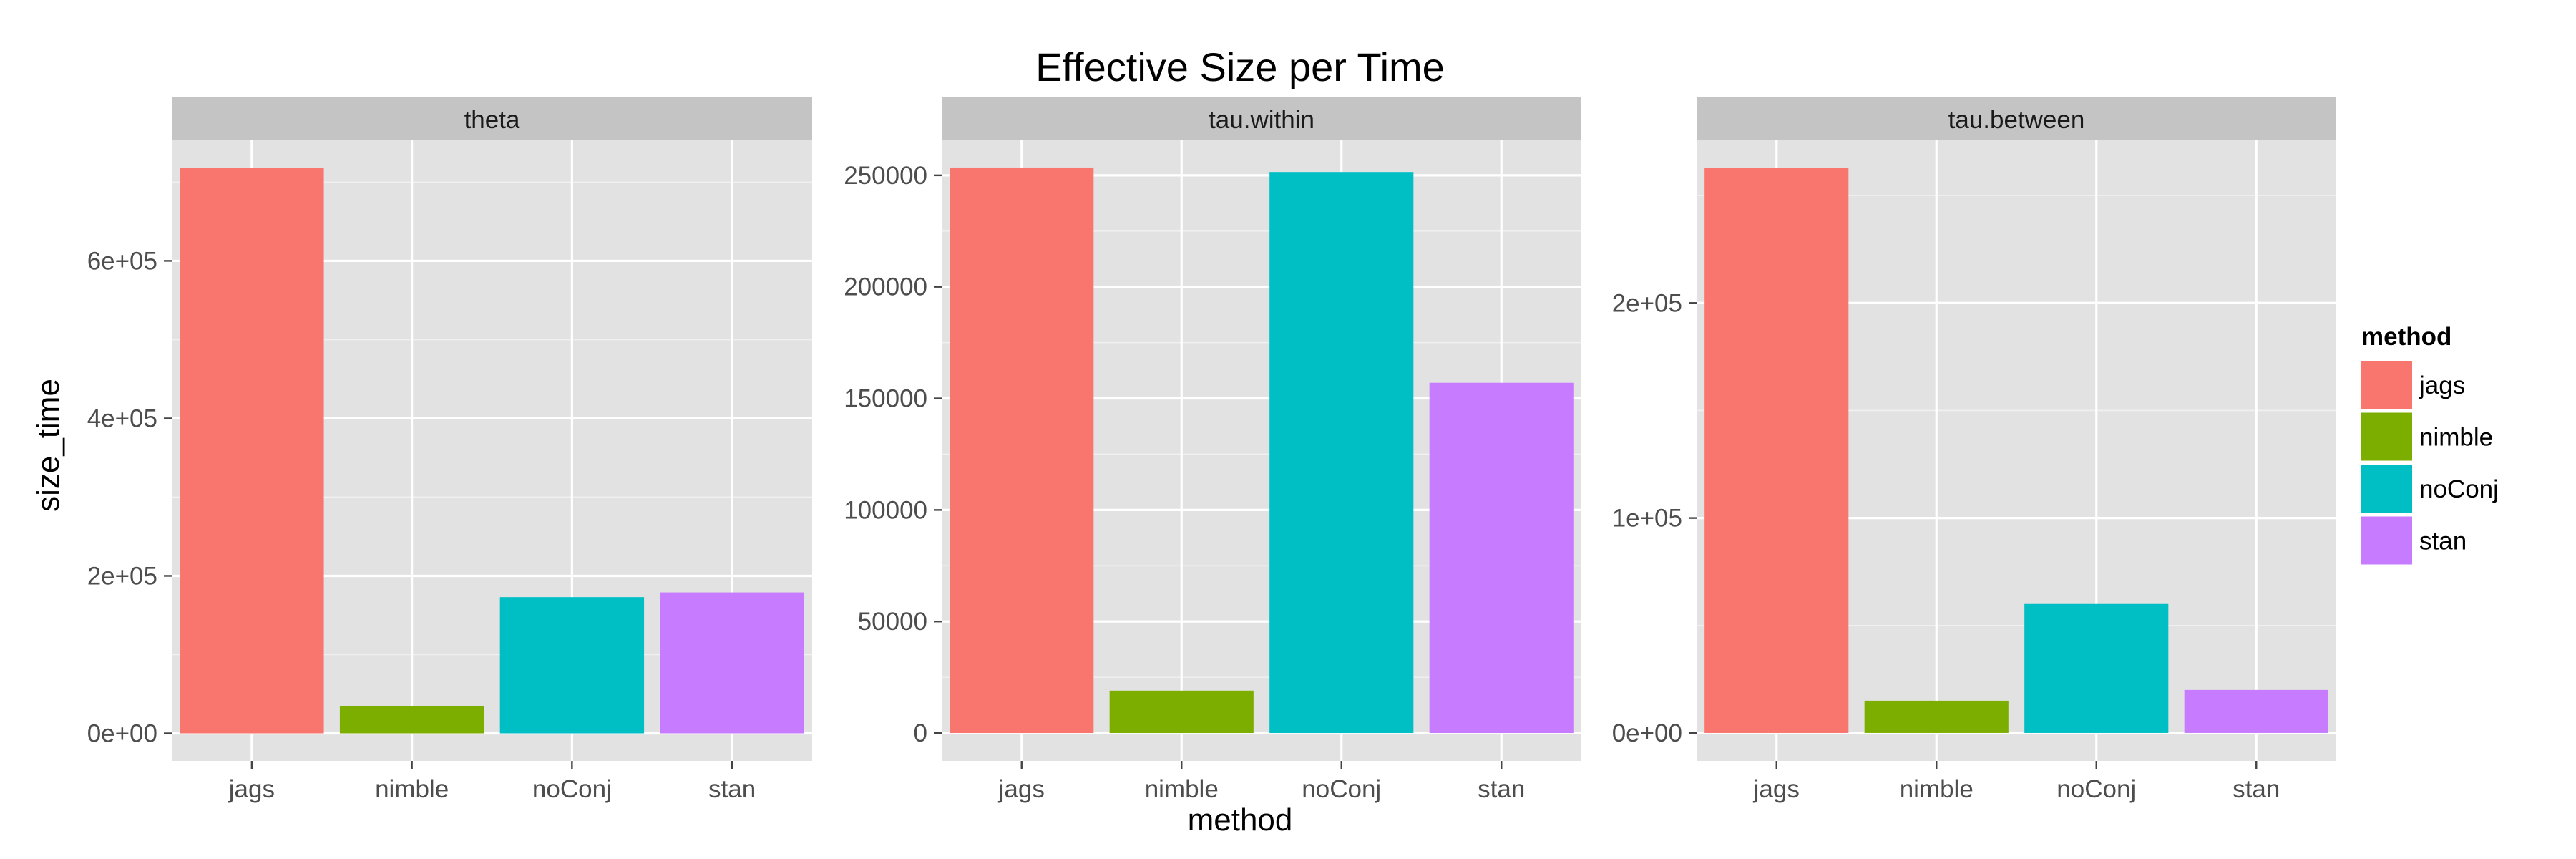 Image resolution: width=2576 pixels, height=859 pixels. Describe the element at coordinates (2443, 541) in the screenshot. I see `legend-label: stan` at that location.